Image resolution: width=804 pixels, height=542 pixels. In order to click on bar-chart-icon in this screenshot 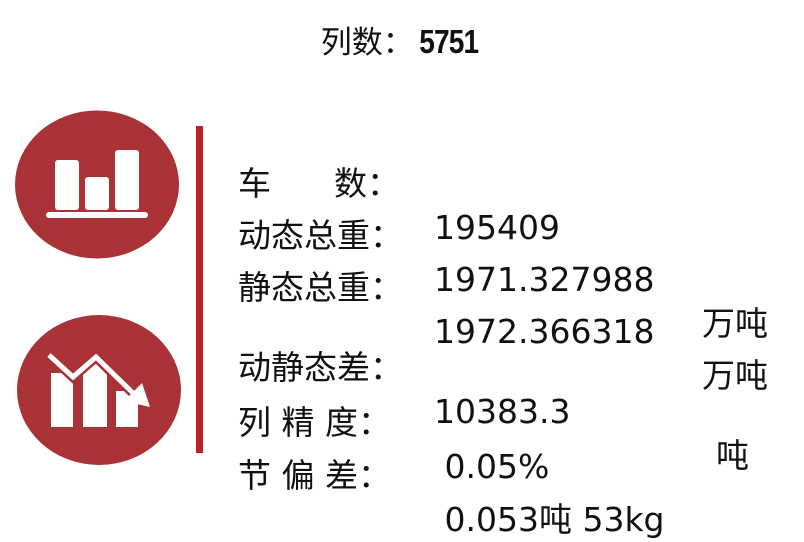, I will do `click(97, 184)`.